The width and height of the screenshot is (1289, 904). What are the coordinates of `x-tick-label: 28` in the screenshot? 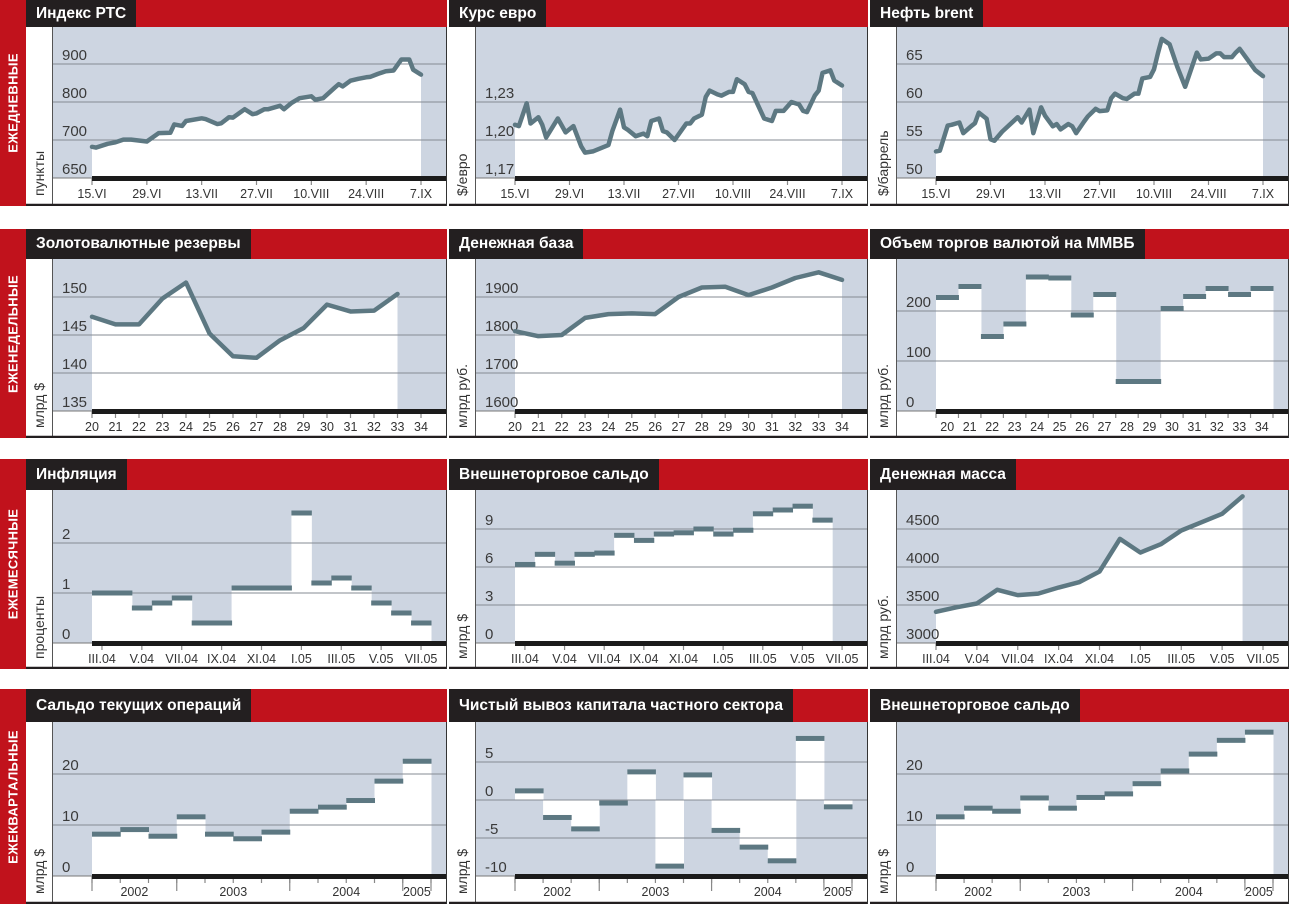 It's located at (1127, 427).